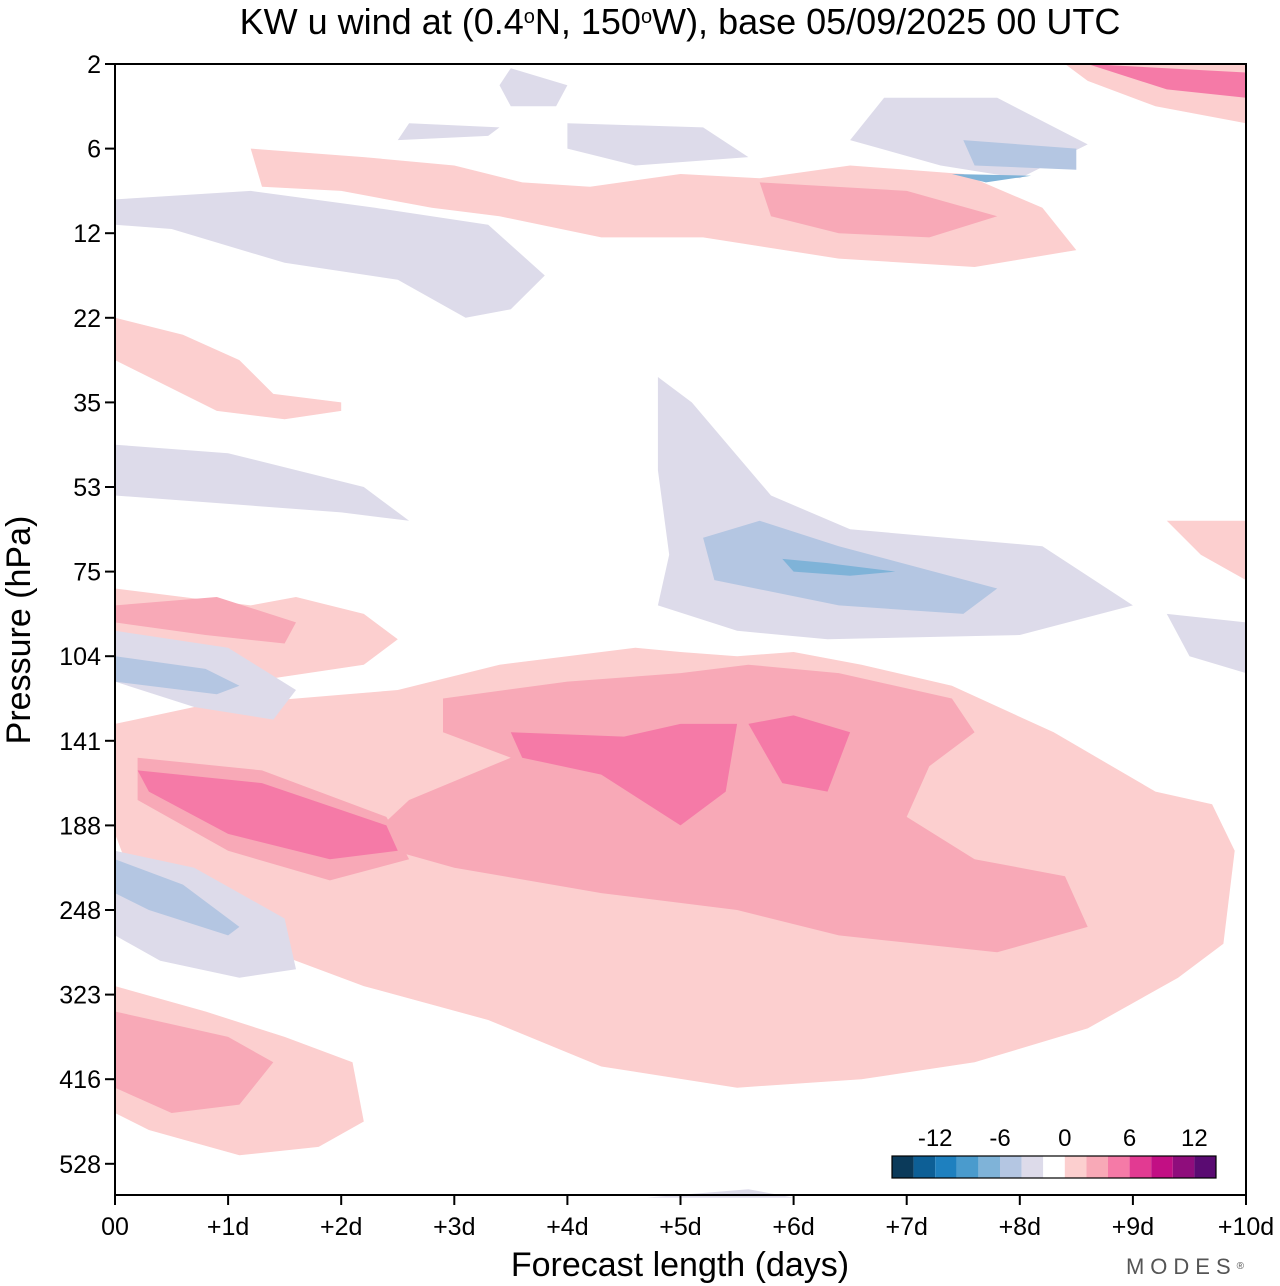 This screenshot has width=1280, height=1286. I want to click on x-tick-label: +1d, so click(228, 1227).